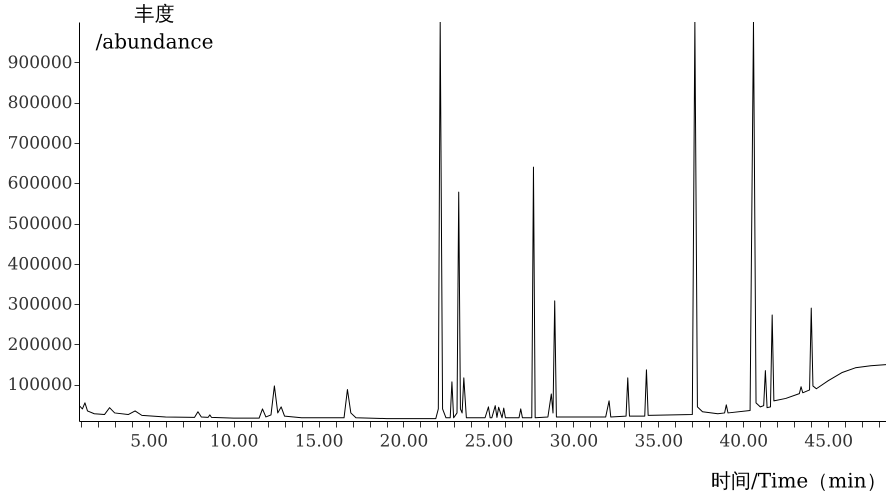  I want to click on x-axis-title: 时间/Time（min）, so click(798, 480).